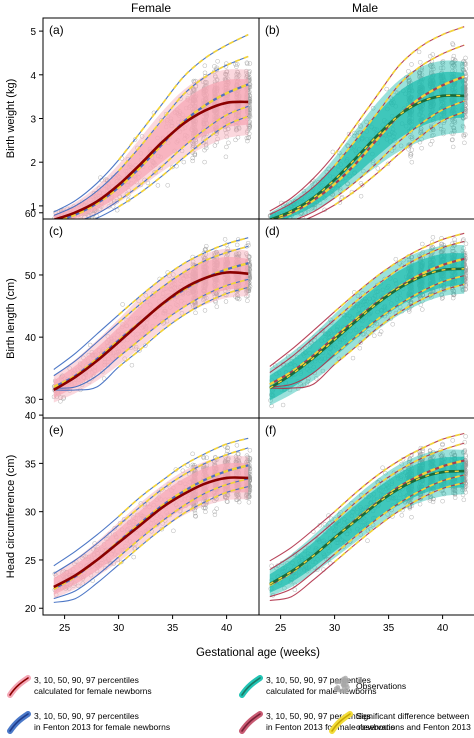 The height and width of the screenshot is (738, 474). What do you see at coordinates (11, 118) in the screenshot?
I see `y-axis-label: Birth weight (kg)` at bounding box center [11, 118].